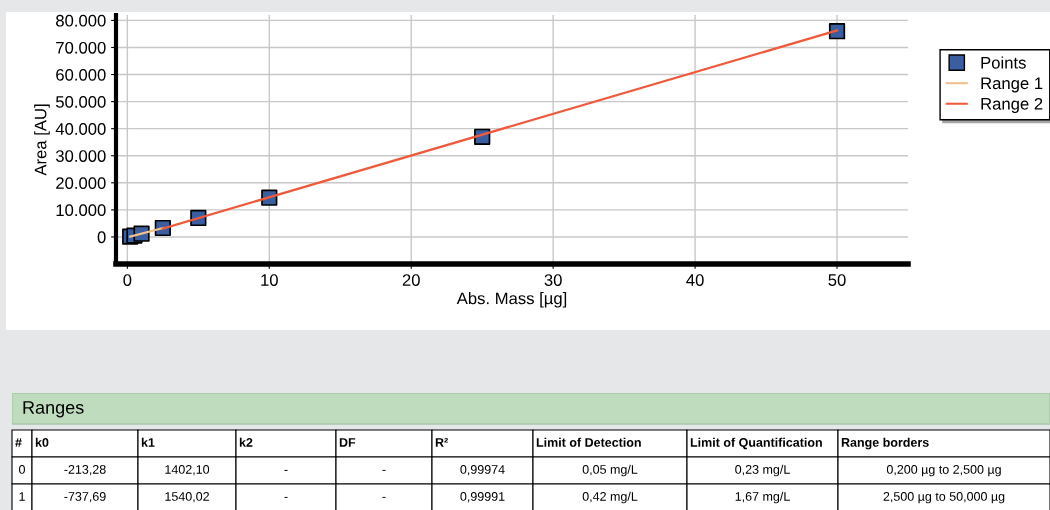  What do you see at coordinates (885, 443) in the screenshot?
I see `category-label: Range borders` at bounding box center [885, 443].